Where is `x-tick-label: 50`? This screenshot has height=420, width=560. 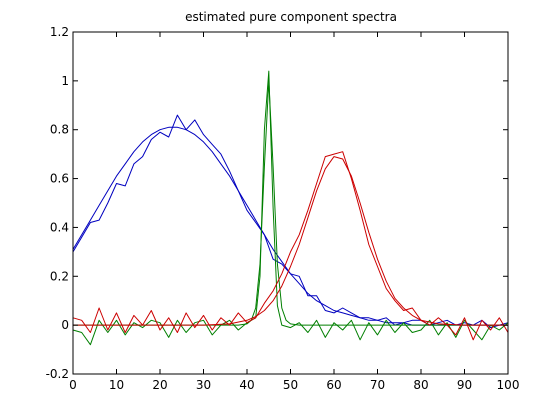
x-tick-label: 50 is located at coordinates (290, 385).